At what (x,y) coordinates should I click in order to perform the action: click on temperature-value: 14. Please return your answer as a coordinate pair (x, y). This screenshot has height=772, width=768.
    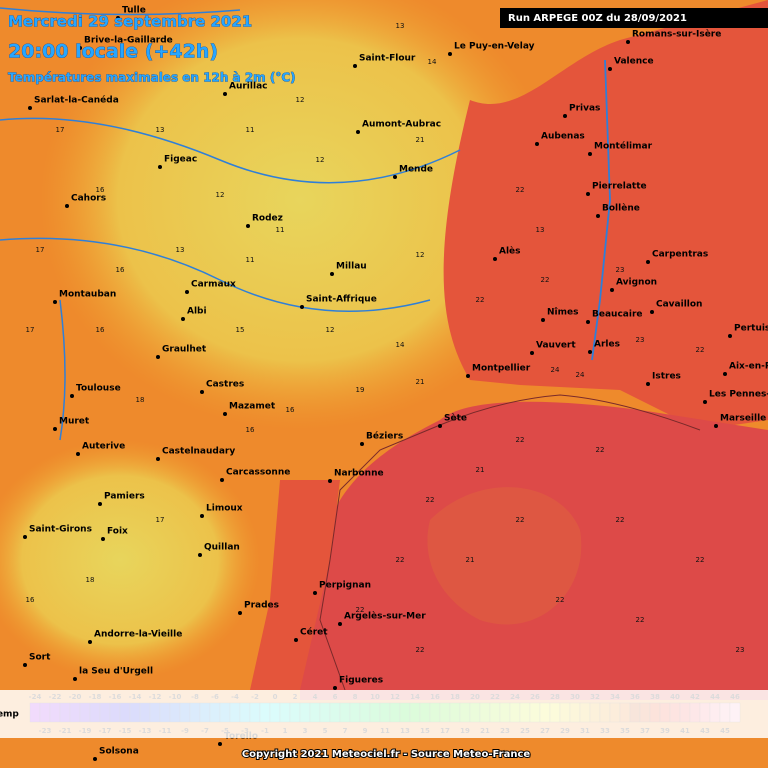
    Looking at the image, I should click on (432, 62).